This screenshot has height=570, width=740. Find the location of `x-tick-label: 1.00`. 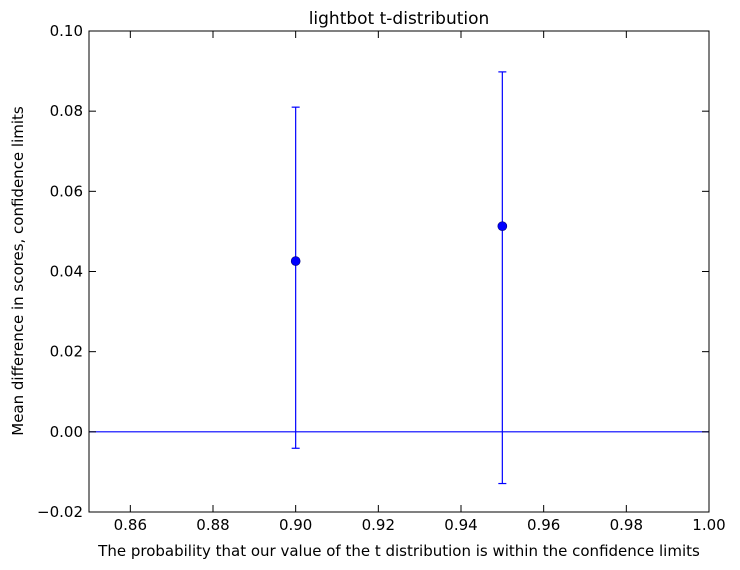

x-tick-label: 1.00 is located at coordinates (708, 525).